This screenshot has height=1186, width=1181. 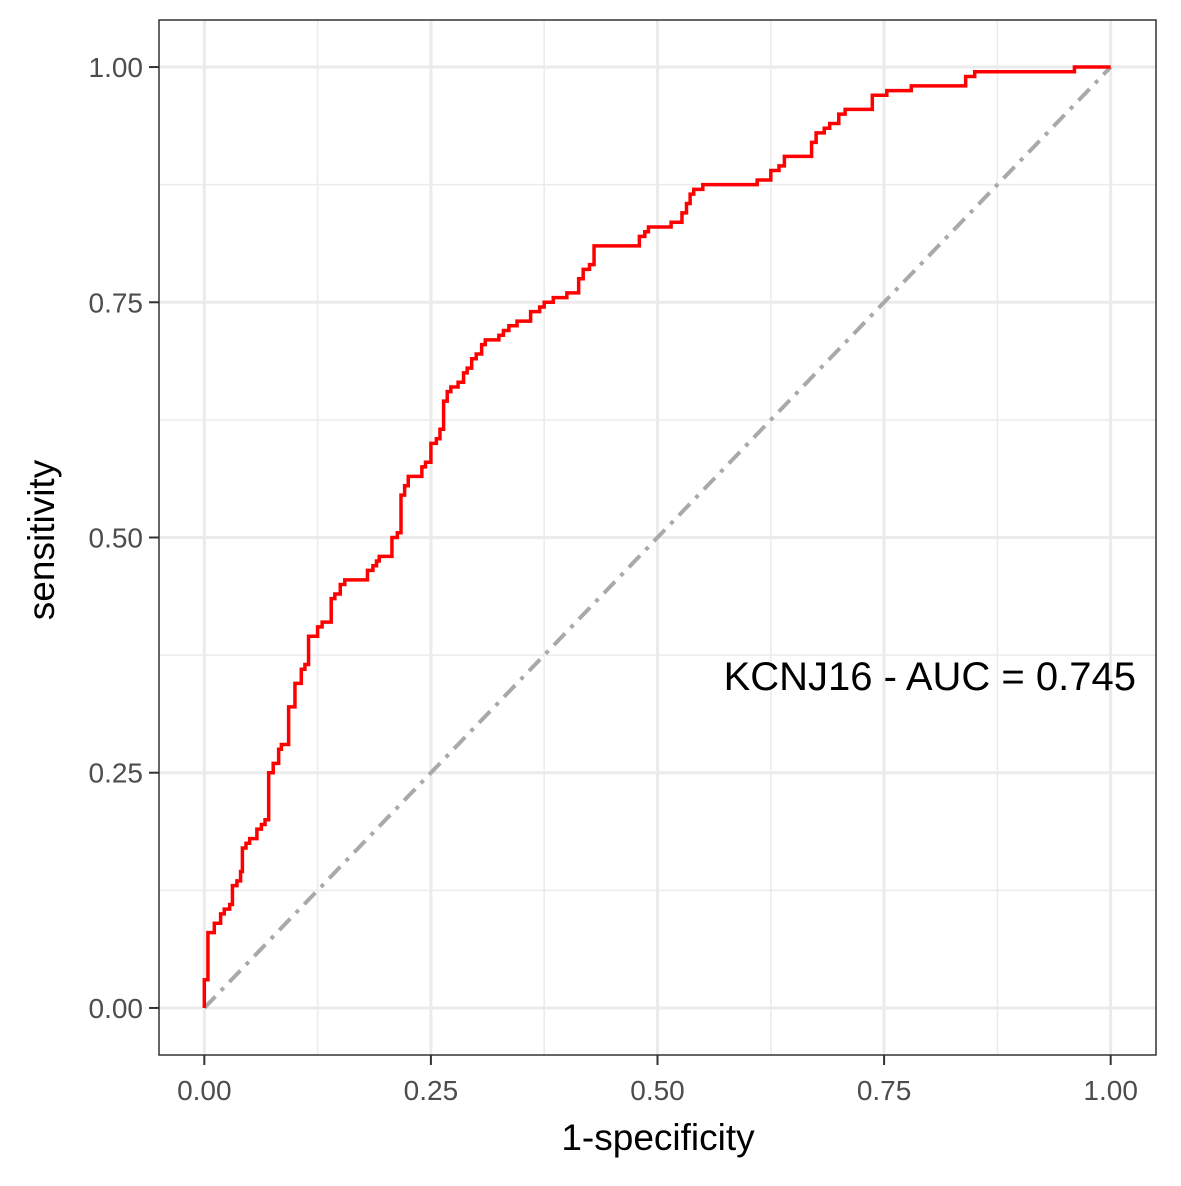 I want to click on y-axis-title: sensitivity, so click(x=41, y=539).